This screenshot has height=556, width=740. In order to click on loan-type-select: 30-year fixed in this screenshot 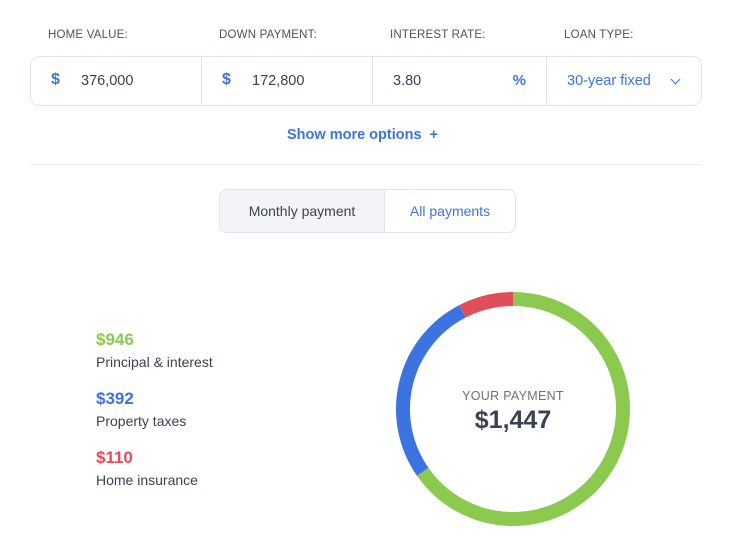, I will do `click(624, 81)`.